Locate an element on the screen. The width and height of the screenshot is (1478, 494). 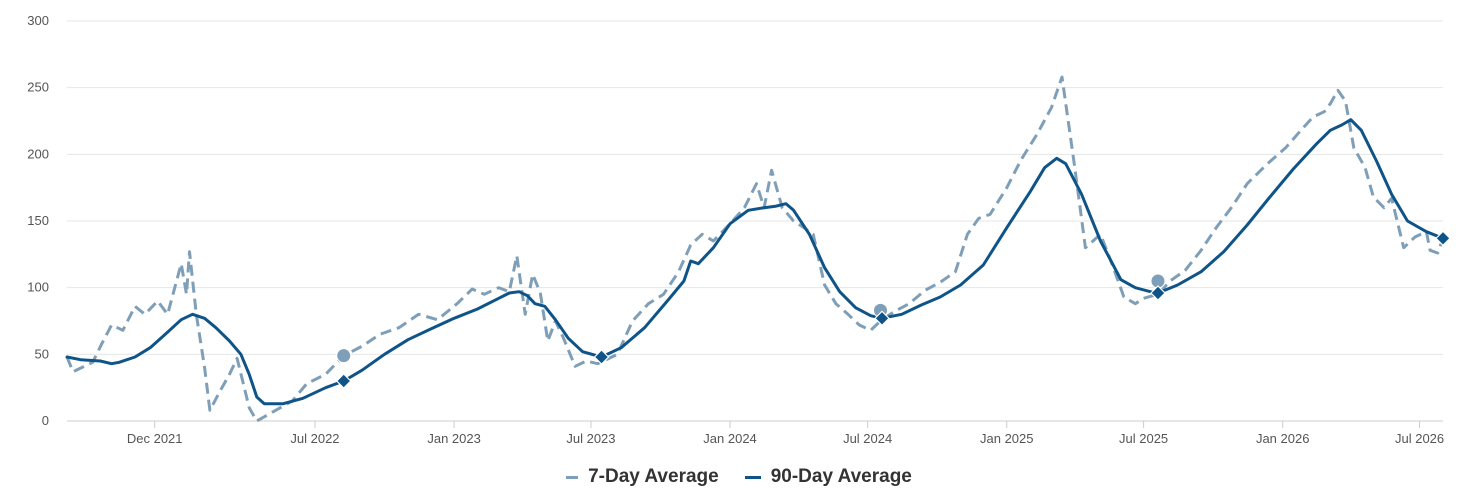
legend-item-7-day: 7-Day Average is located at coordinates (642, 477).